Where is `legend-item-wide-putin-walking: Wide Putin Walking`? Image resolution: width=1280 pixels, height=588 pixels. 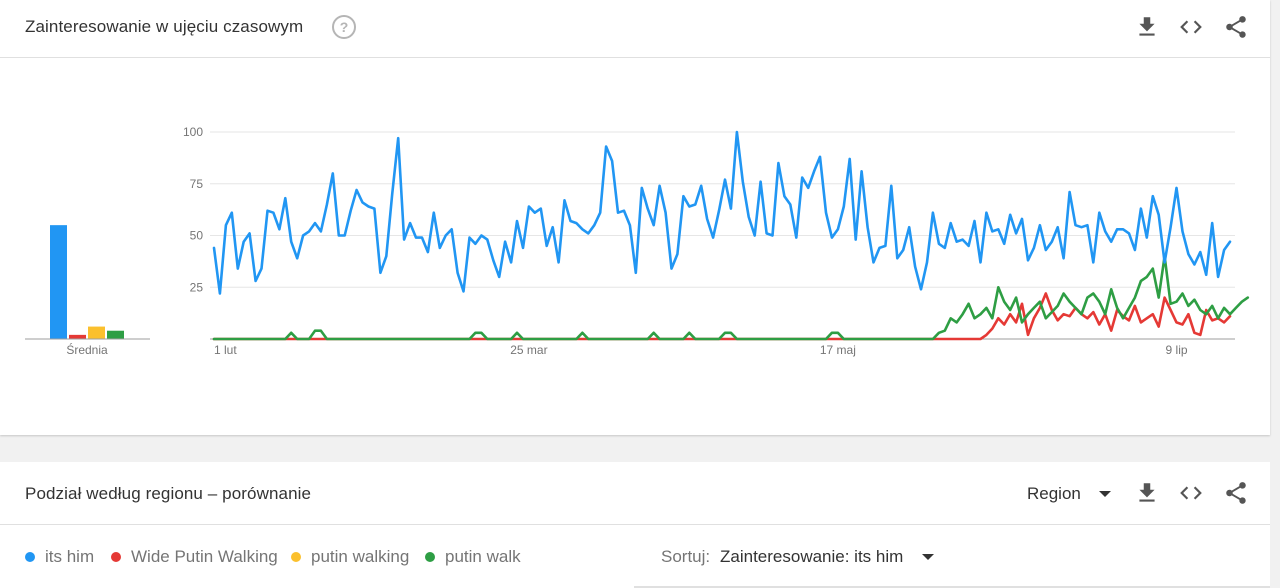
legend-item-wide-putin-walking: Wide Putin Walking is located at coordinates (194, 556).